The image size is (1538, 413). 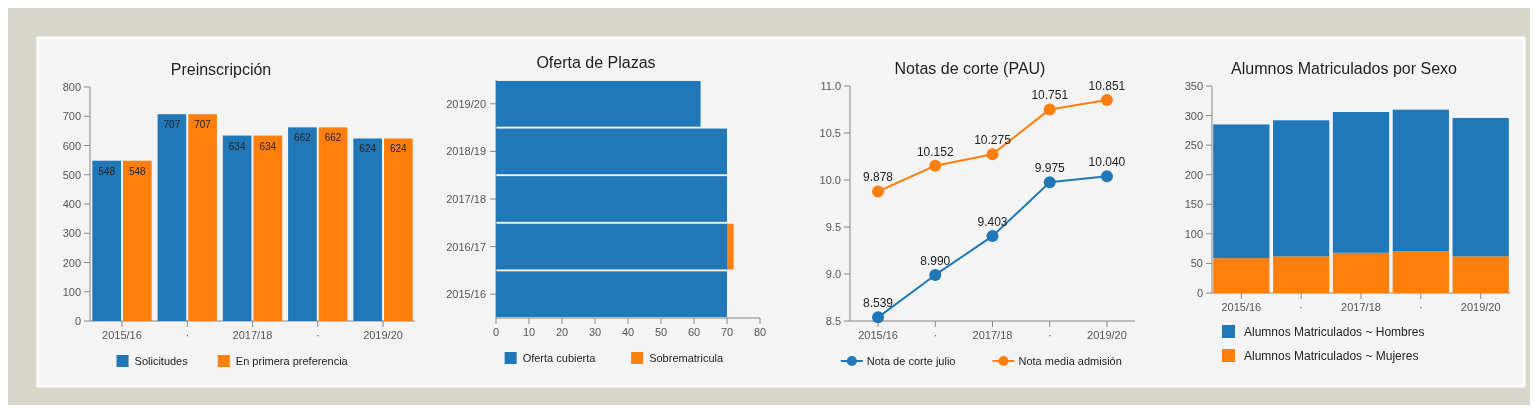 What do you see at coordinates (71, 174) in the screenshot?
I see `y-tick-label: 500` at bounding box center [71, 174].